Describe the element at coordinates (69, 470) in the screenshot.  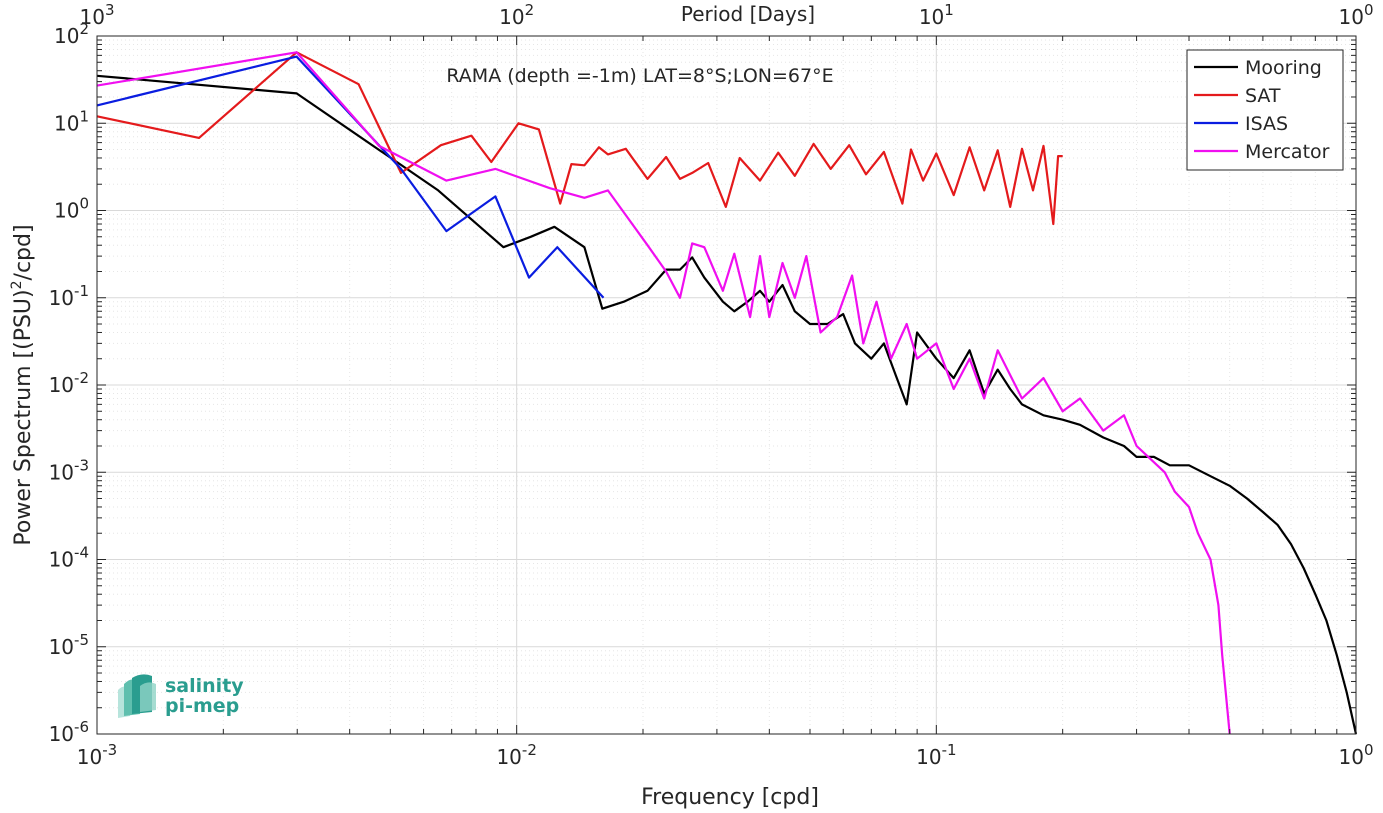
I see `y-tick-label: 10⁻³` at that location.